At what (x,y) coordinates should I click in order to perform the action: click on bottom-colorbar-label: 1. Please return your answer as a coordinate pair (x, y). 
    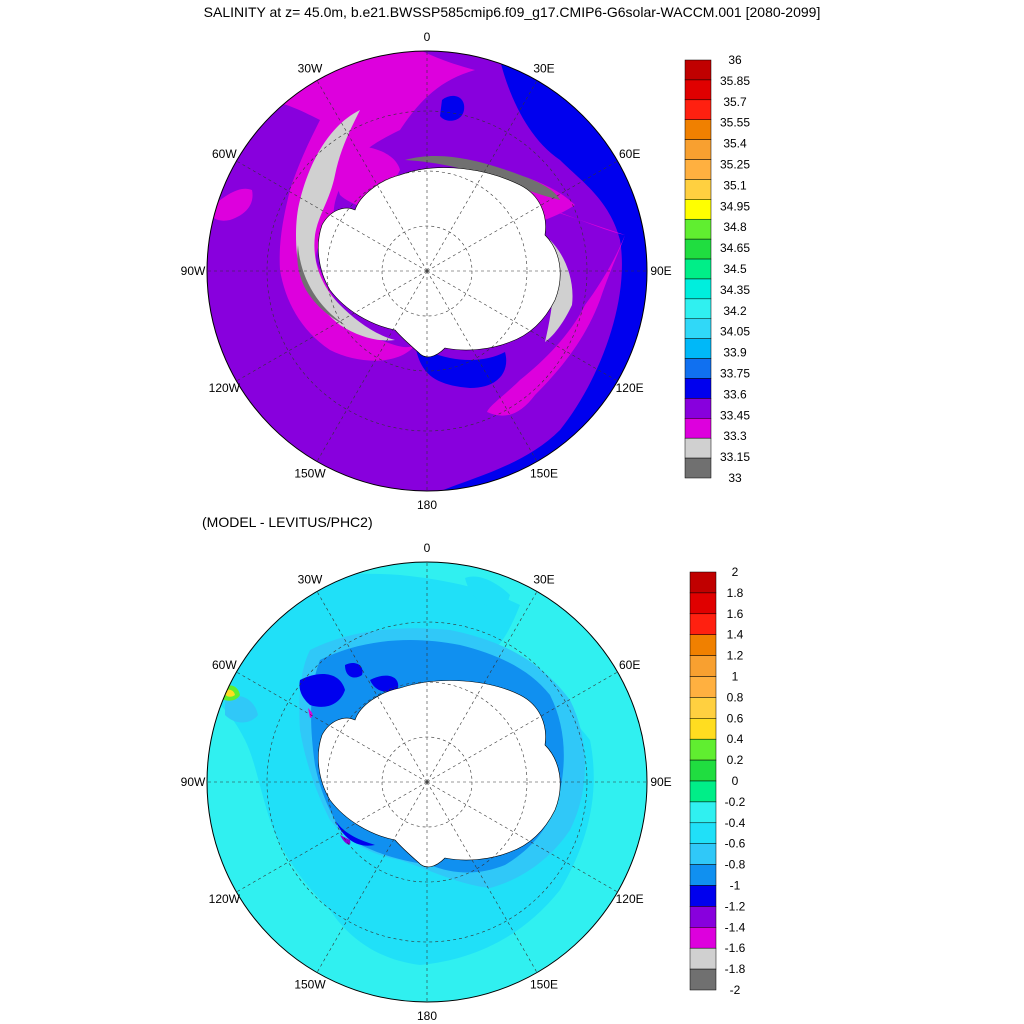
    Looking at the image, I should click on (735, 677).